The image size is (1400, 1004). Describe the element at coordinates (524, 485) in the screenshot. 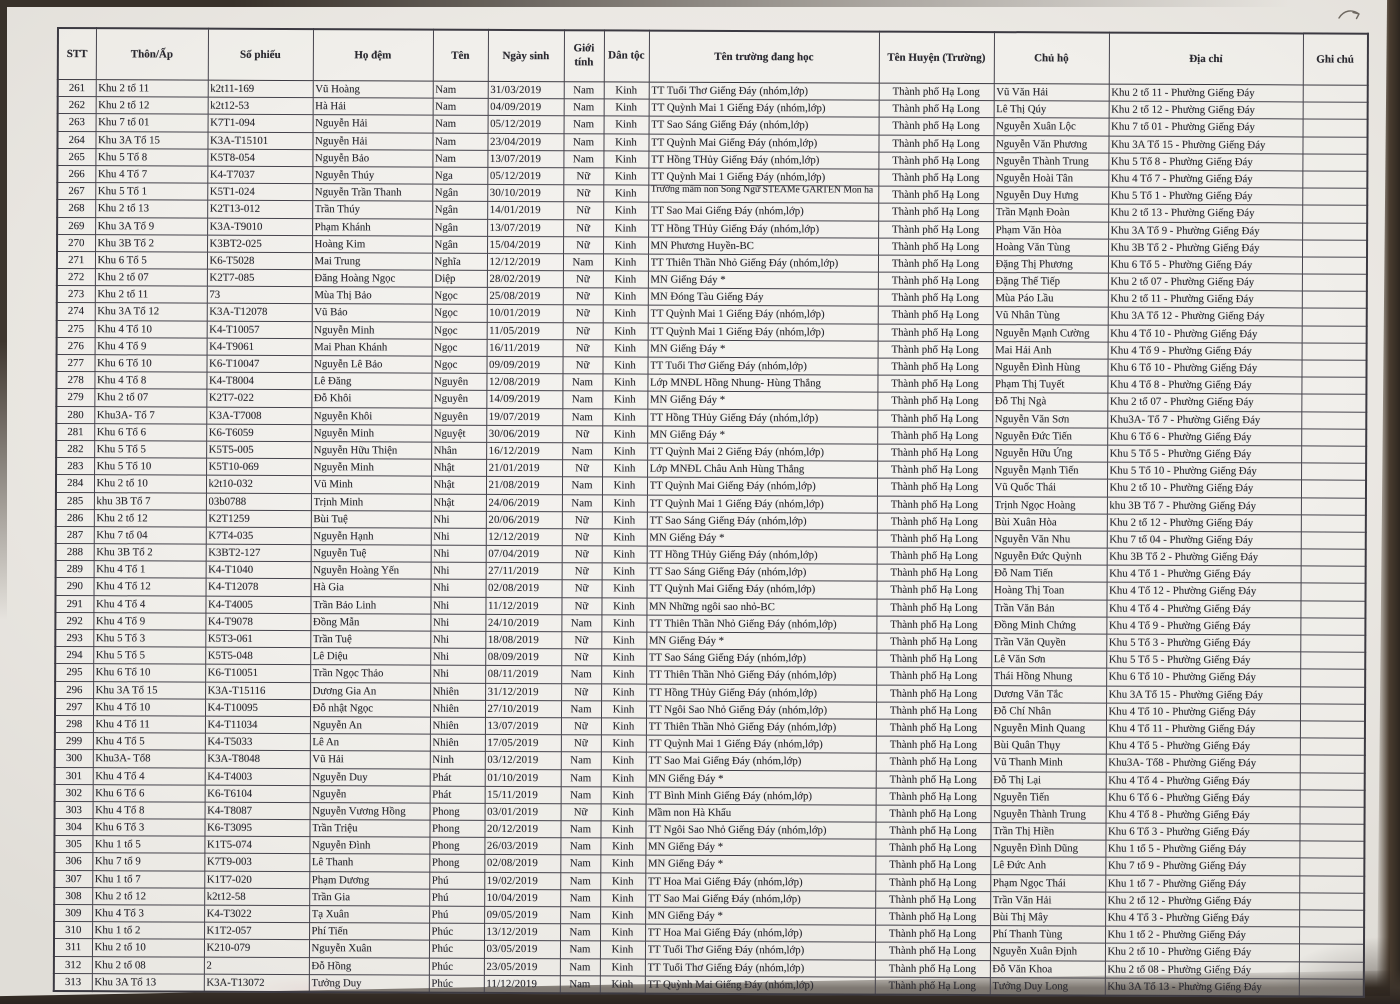

I see `cell-ngay-sinh: 21/08/2019` at that location.